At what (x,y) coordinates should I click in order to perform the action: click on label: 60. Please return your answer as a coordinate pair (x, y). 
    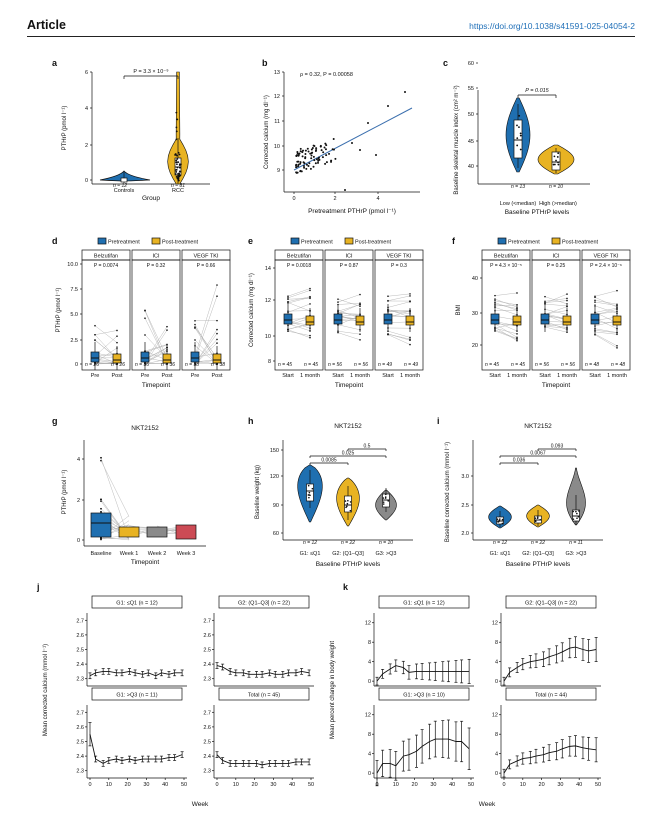
    Looking at the image, I should click on (471, 64).